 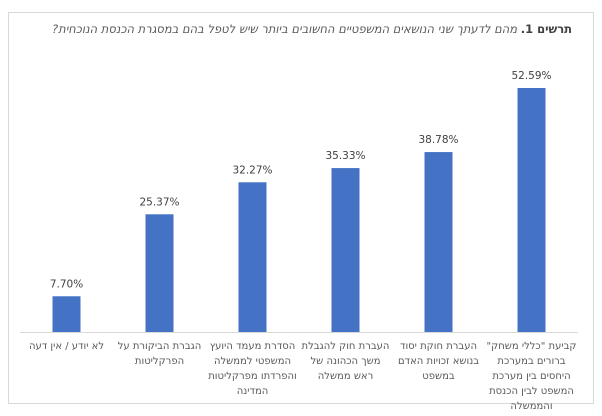 What do you see at coordinates (66, 346) in the screenshot?
I see `category-label-1: לא יודע / אין דעה` at bounding box center [66, 346].